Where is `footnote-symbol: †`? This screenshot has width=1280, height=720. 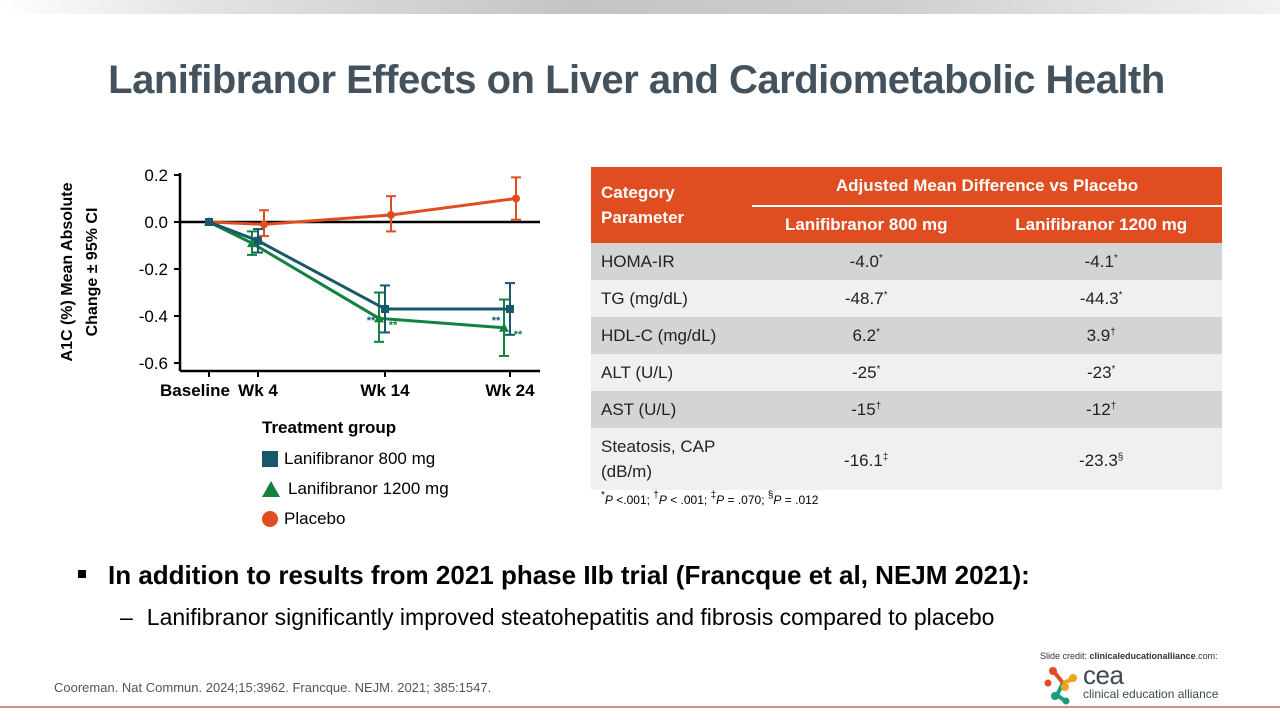
footnote-symbol: † is located at coordinates (656, 495).